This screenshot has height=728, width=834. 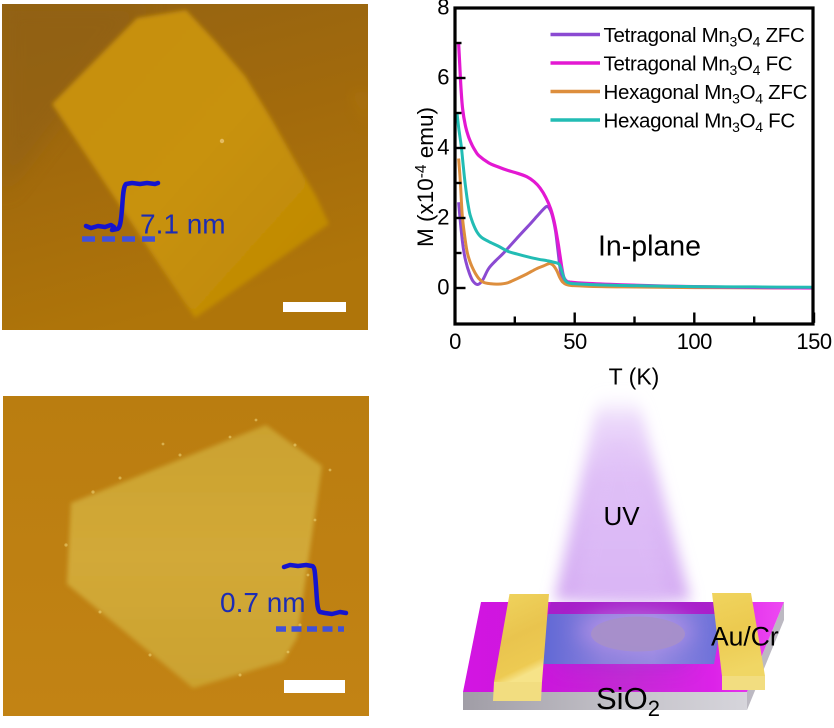 What do you see at coordinates (183, 224) in the screenshot?
I see `svg-text: 7.1 nm` at bounding box center [183, 224].